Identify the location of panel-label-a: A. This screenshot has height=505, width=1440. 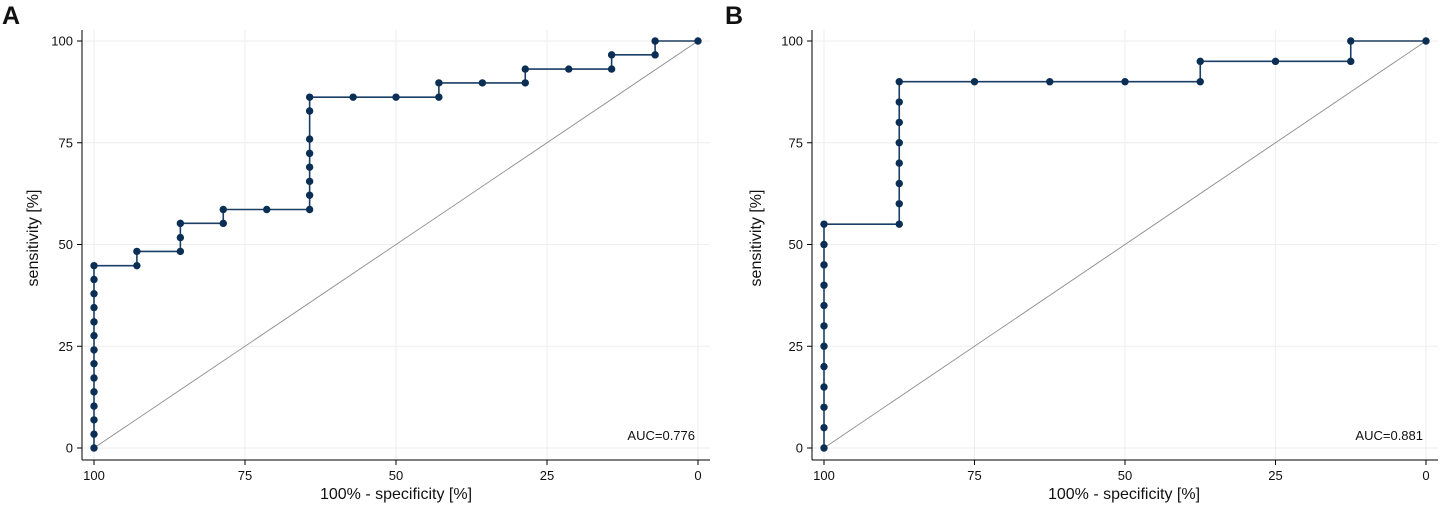
(11, 16).